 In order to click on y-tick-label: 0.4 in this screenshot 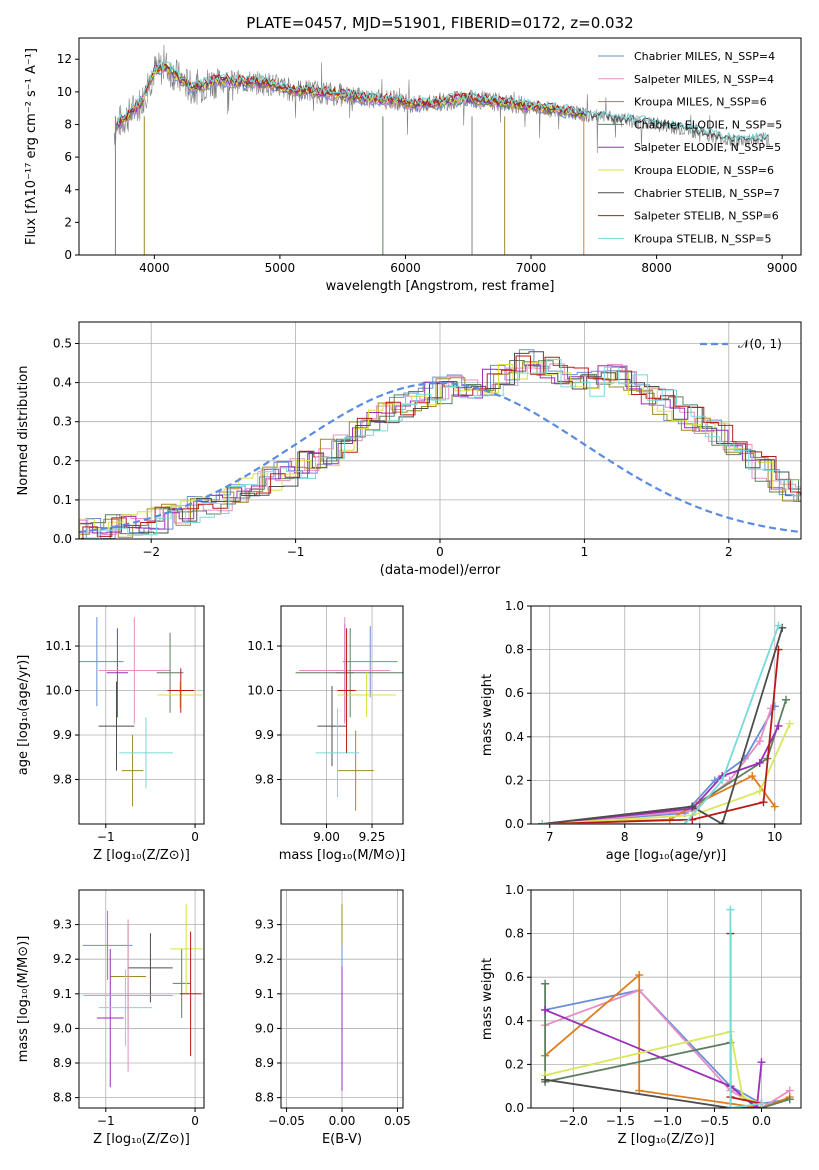, I will do `click(514, 1021)`.